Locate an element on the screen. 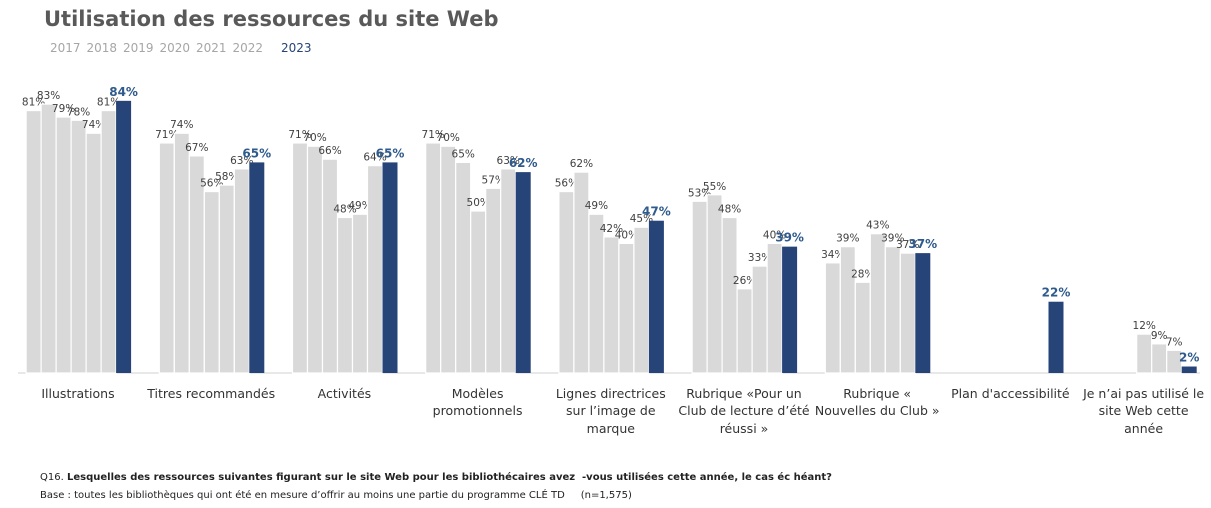  value-label: 49% is located at coordinates (359, 206).